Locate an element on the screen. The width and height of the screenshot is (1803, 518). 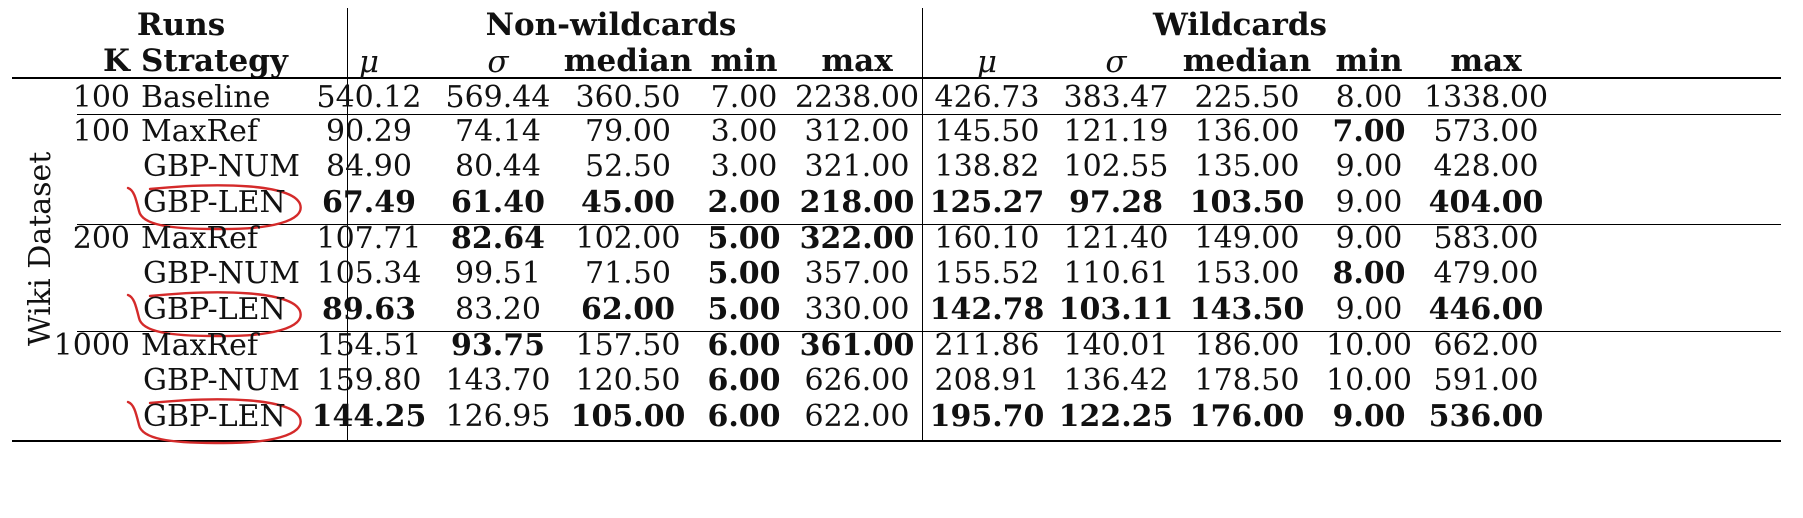
table-cell: 102.55 is located at coordinates (1116, 166).